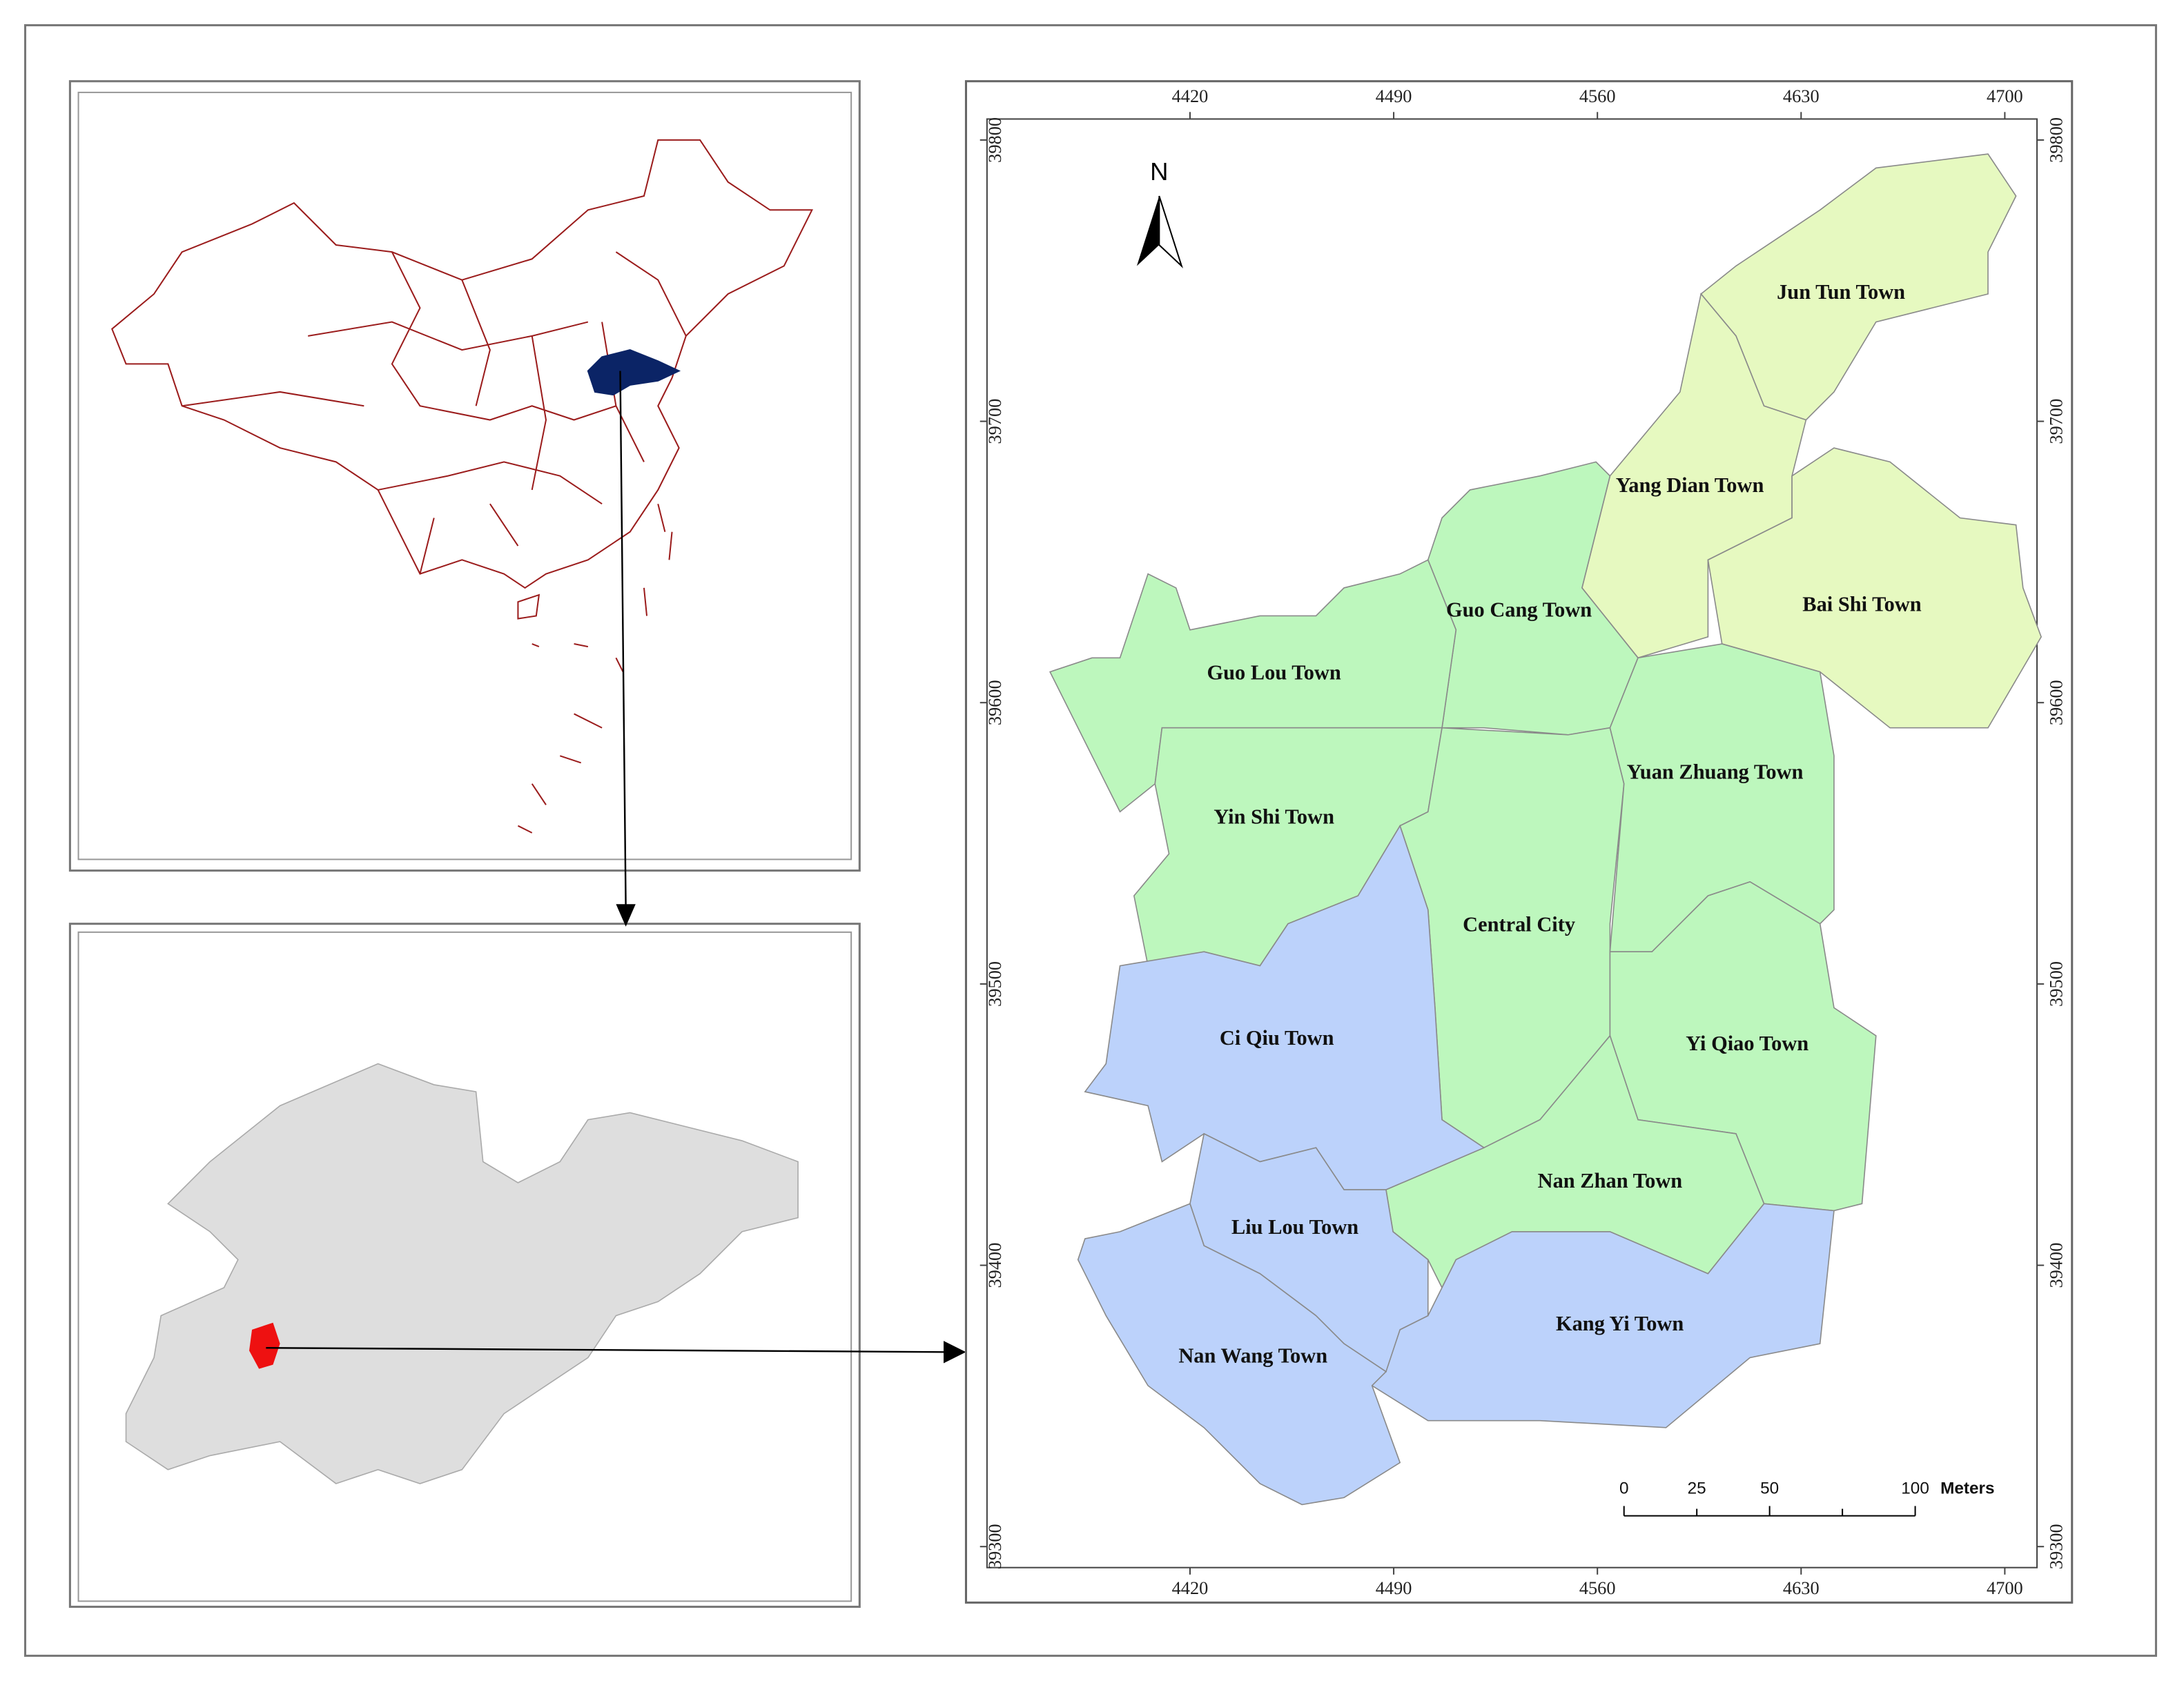  I want to click on study-area-marker, so click(264, 1346).